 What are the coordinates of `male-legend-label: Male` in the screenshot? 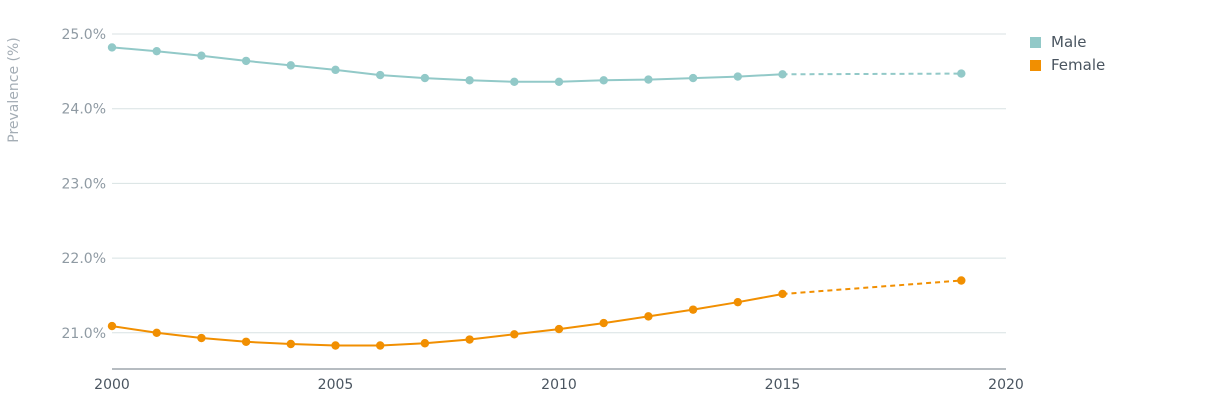 It's located at (1069, 42).